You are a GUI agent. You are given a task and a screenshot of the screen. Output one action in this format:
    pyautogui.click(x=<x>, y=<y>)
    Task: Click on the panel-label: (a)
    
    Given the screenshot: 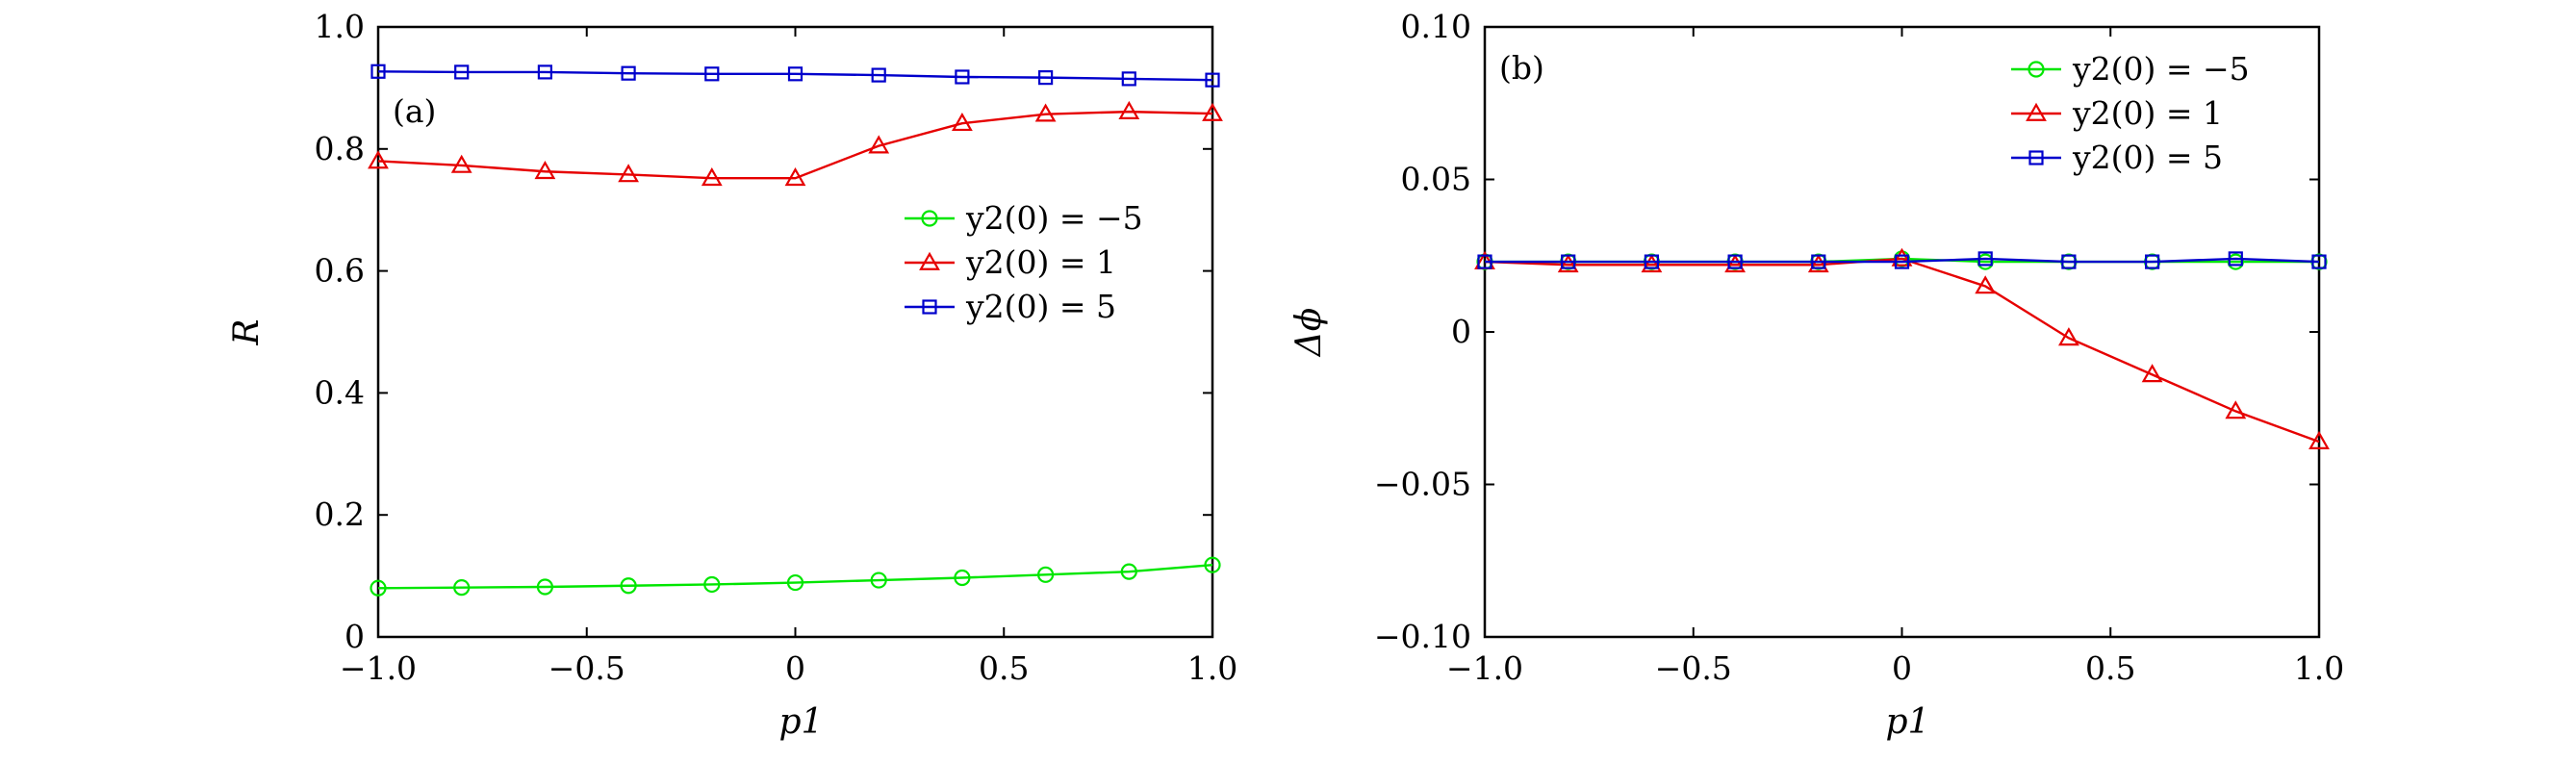 What is the action you would take?
    pyautogui.click(x=414, y=111)
    